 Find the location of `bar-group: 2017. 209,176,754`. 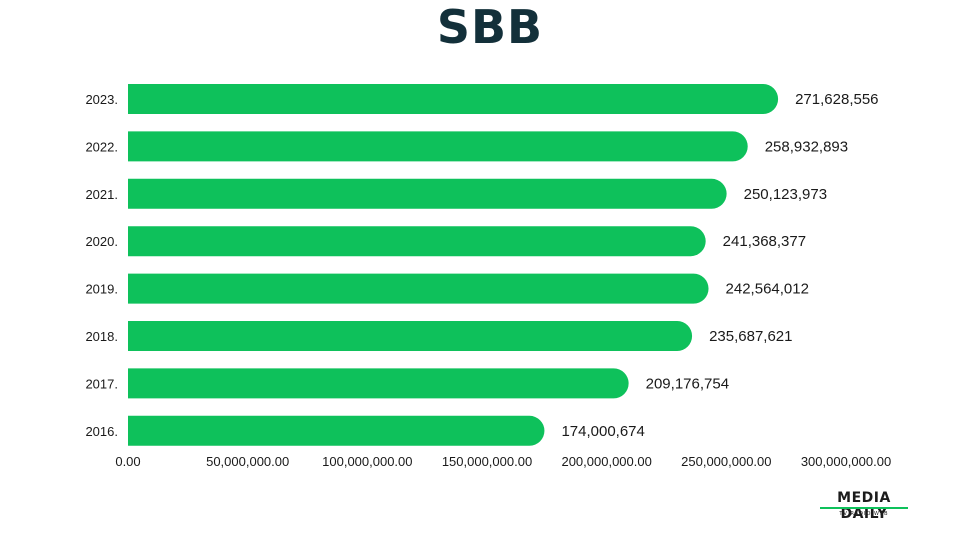

bar-group: 2017. 209,176,754 is located at coordinates (407, 383).